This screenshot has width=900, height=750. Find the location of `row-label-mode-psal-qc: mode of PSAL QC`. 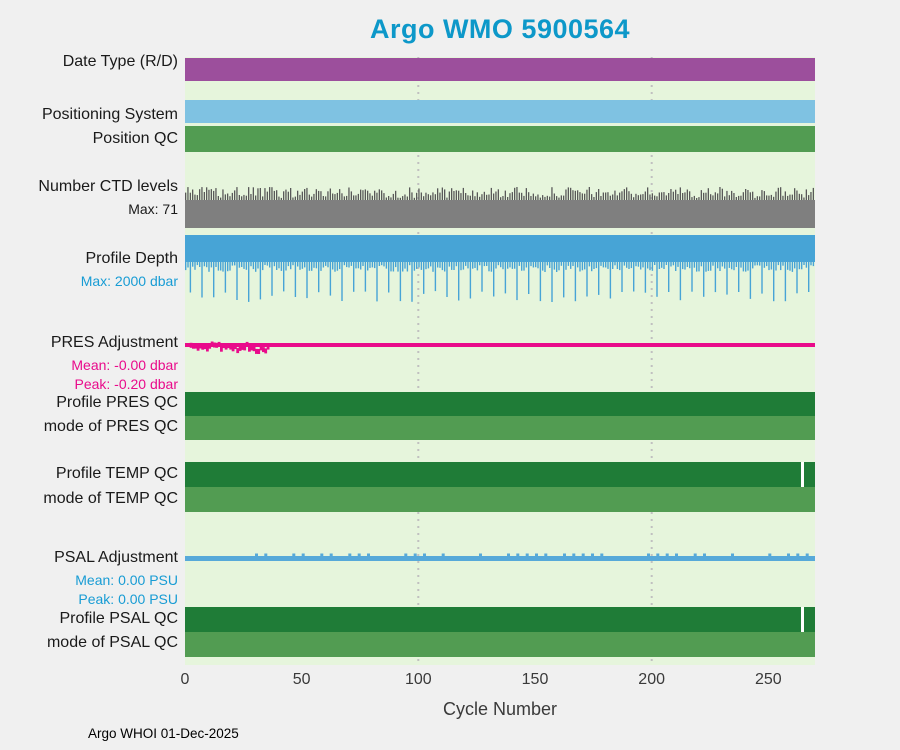

row-label-mode-psal-qc: mode of PSAL QC is located at coordinates (112, 643).